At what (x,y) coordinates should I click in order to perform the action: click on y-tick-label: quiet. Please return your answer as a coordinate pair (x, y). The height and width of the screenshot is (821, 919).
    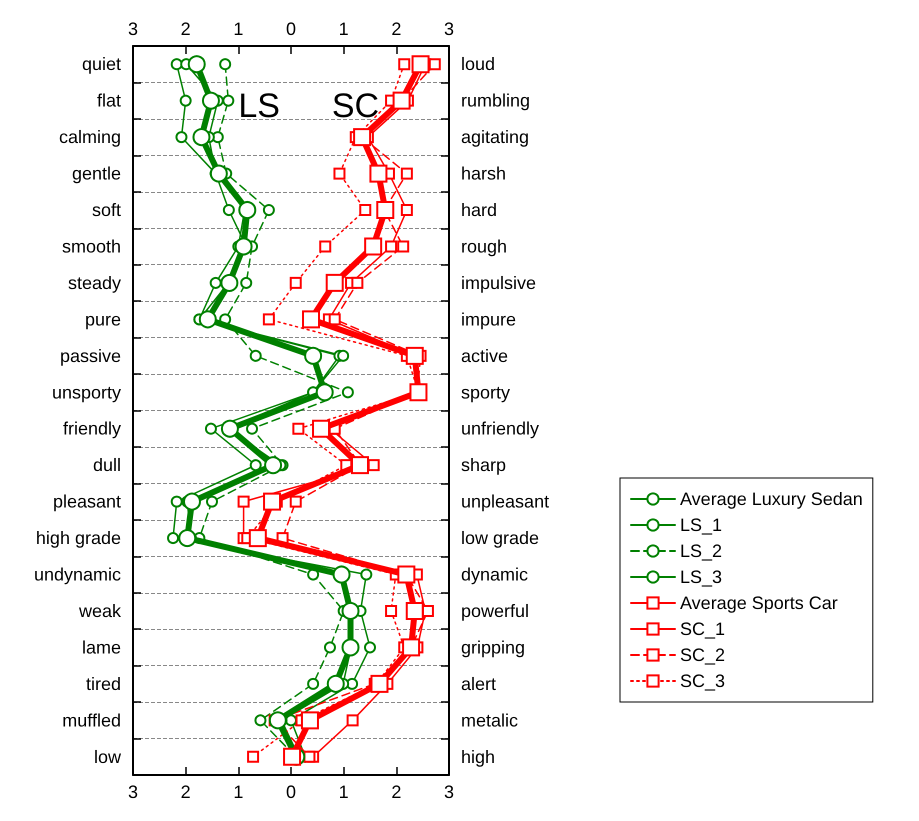
    Looking at the image, I should click on (101, 64).